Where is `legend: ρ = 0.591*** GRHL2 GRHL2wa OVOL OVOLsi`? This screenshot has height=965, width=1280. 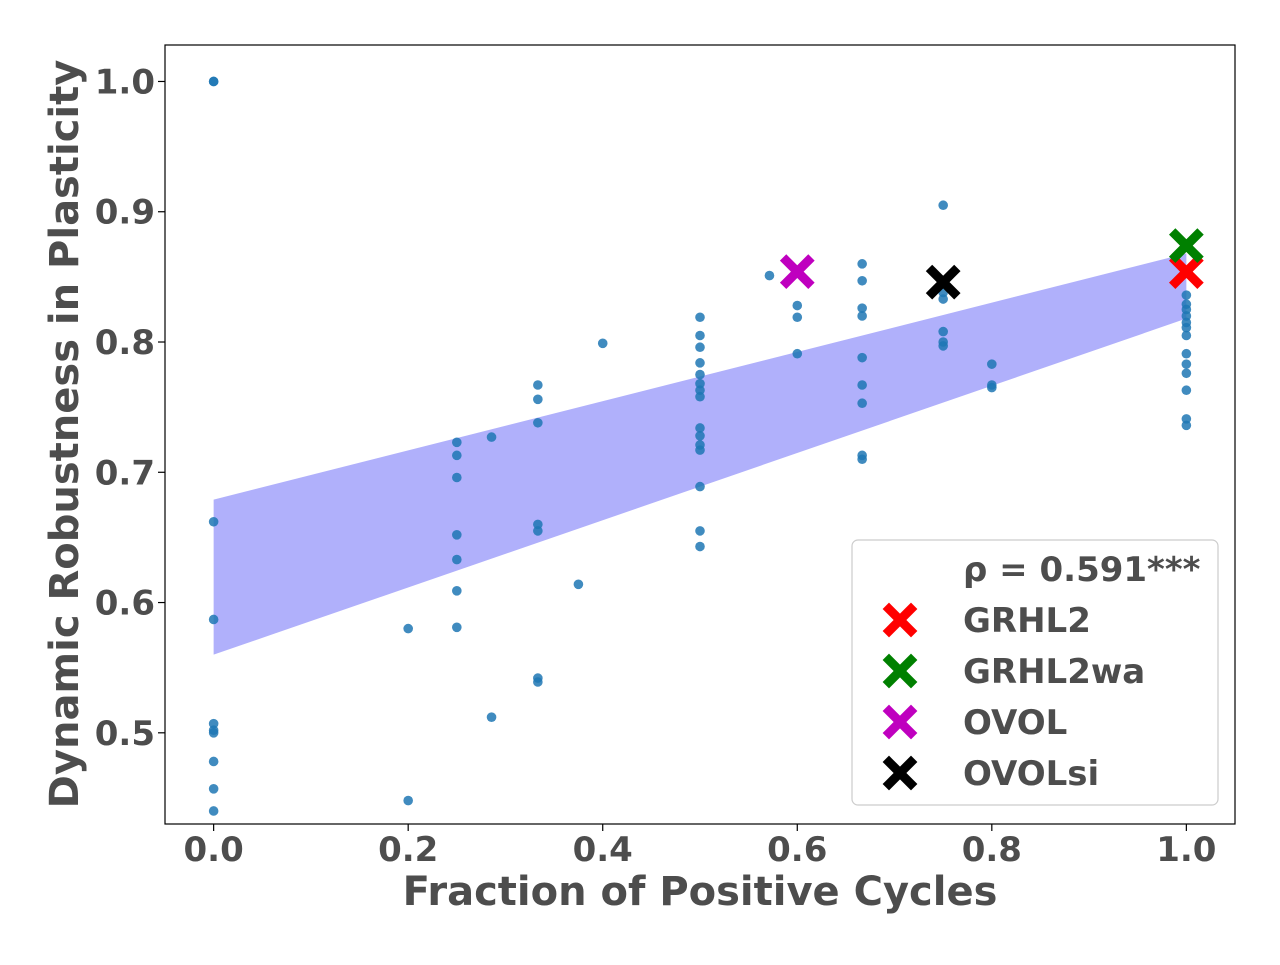
legend: ρ = 0.591*** GRHL2 GRHL2wa OVOL OVOLsi is located at coordinates (1035, 672).